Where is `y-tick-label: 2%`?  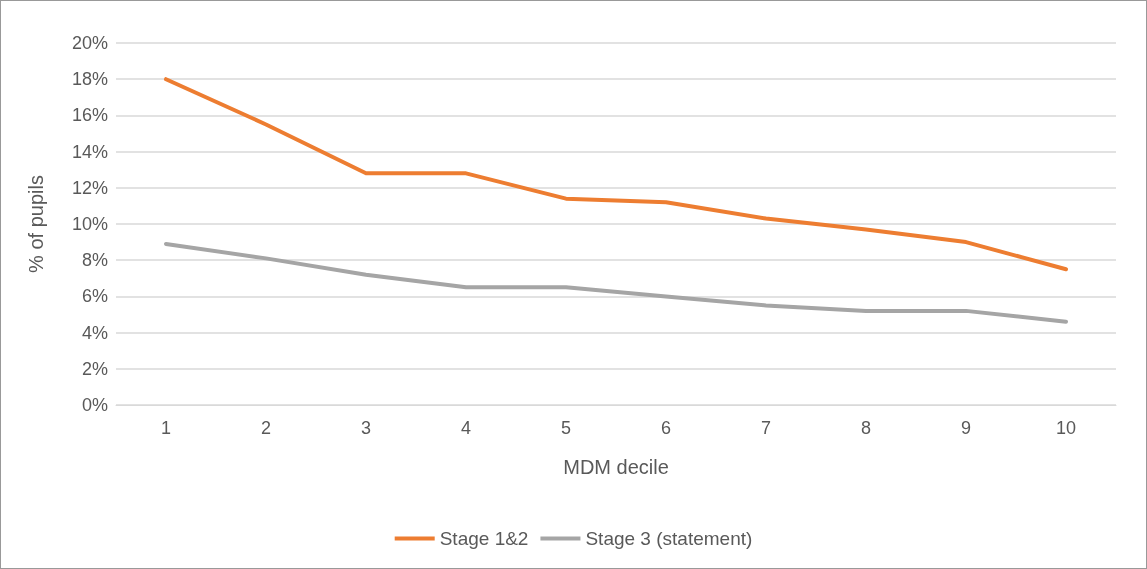 y-tick-label: 2% is located at coordinates (94, 368).